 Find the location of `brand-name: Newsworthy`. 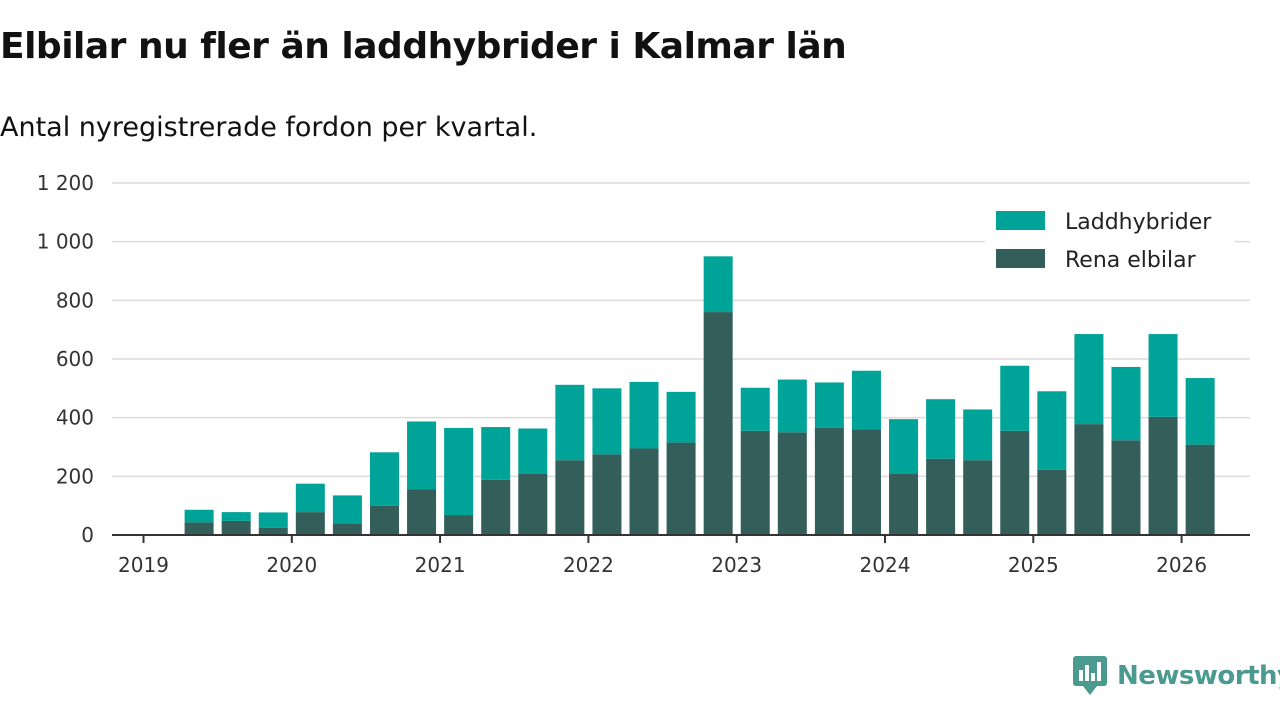

brand-name: Newsworthy is located at coordinates (1198, 676).